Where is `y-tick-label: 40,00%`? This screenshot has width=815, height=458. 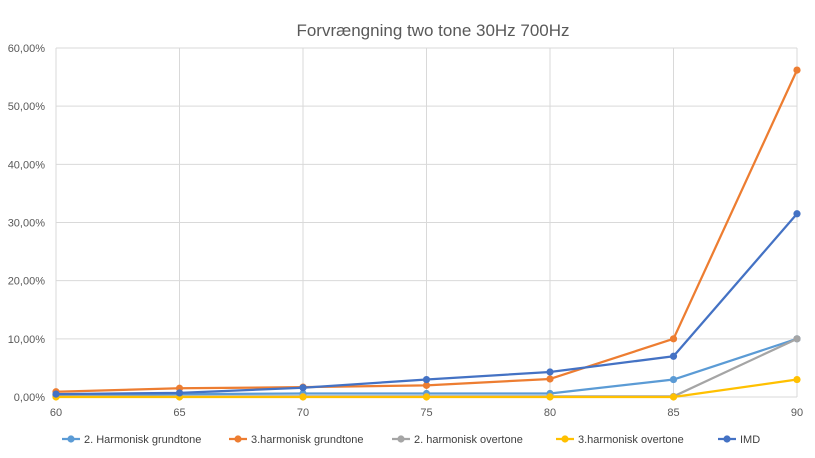
y-tick-label: 40,00% is located at coordinates (27, 165).